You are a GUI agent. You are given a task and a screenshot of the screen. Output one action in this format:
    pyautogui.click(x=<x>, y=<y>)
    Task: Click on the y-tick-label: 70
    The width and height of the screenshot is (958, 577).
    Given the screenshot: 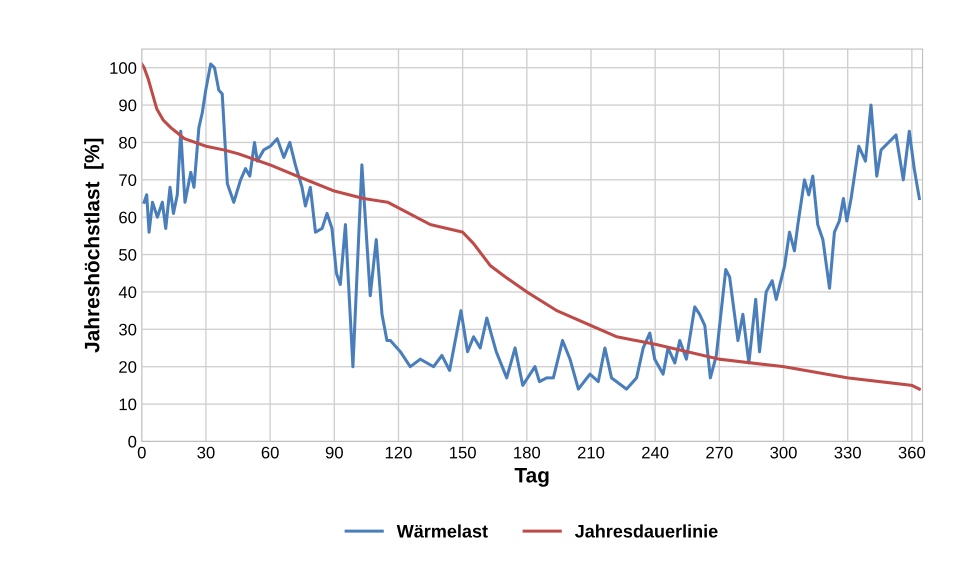 What is the action you would take?
    pyautogui.click(x=127, y=180)
    